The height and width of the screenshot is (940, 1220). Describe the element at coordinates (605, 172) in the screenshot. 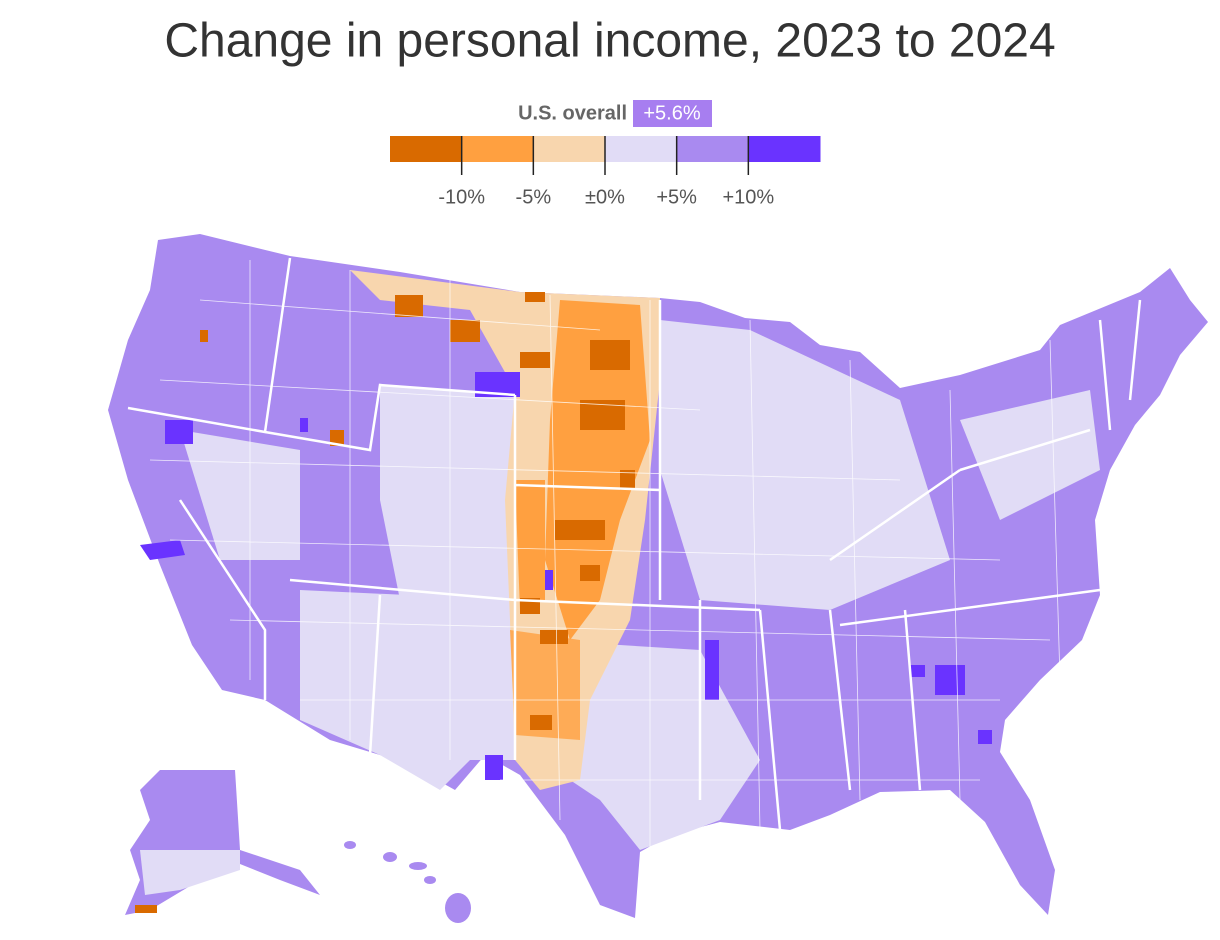

I see `legend: -10% -5% ±0% +5% +10%` at that location.